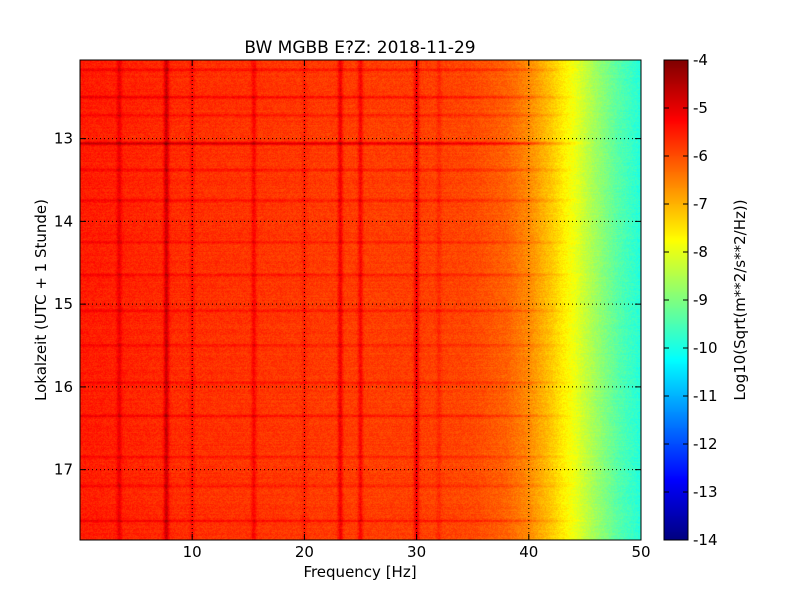 The width and height of the screenshot is (800, 604). I want to click on colorbar-tick-label: -10, so click(705, 348).